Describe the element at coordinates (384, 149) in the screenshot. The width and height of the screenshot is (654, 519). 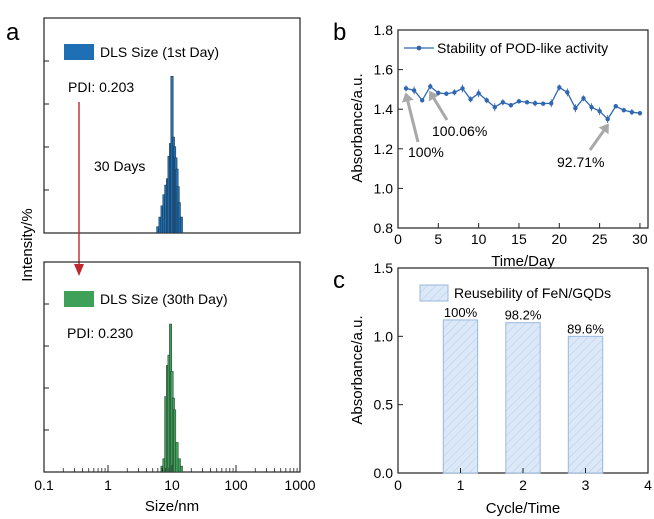
I see `y-tick-label: 1.2` at that location.